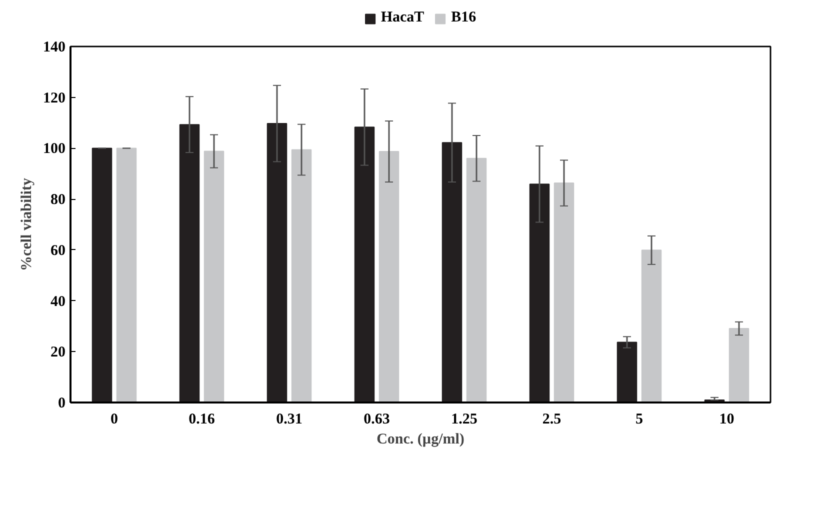 Image resolution: width=816 pixels, height=527 pixels. I want to click on legend-label: HacaT, so click(402, 18).